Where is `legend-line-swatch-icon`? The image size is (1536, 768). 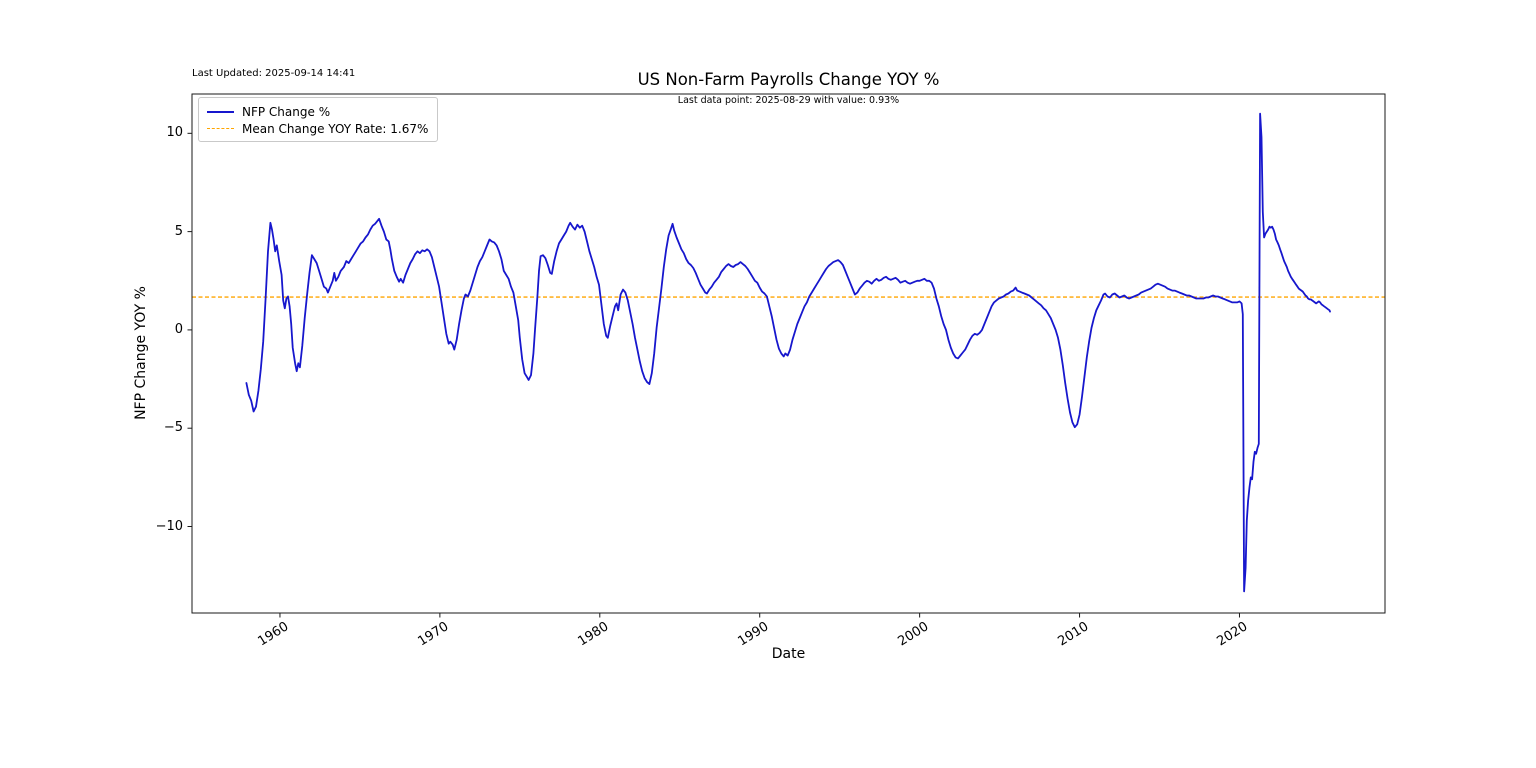 legend-line-swatch-icon is located at coordinates (220, 111).